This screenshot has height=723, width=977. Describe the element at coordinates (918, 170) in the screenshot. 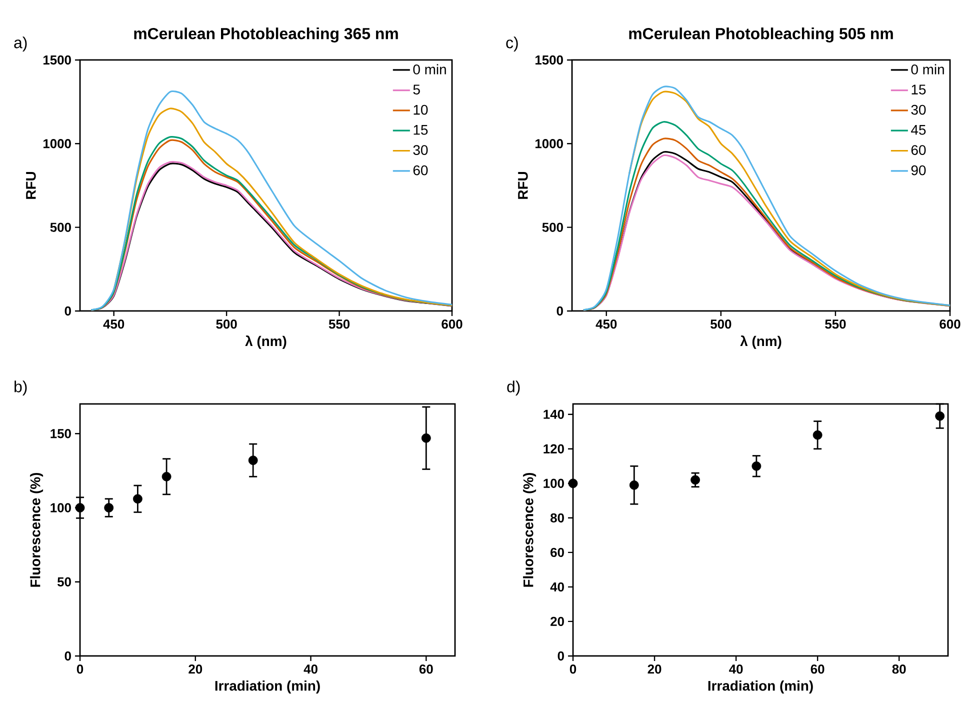

I see `legend-label: 90` at that location.